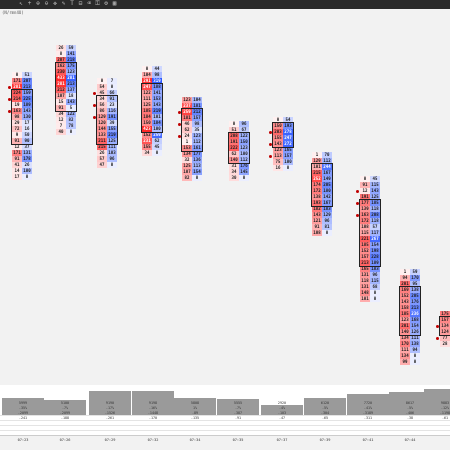  What do you see at coordinates (288, 144) in the screenshot?
I see `ask-volume-cell: 272` at bounding box center [288, 144].